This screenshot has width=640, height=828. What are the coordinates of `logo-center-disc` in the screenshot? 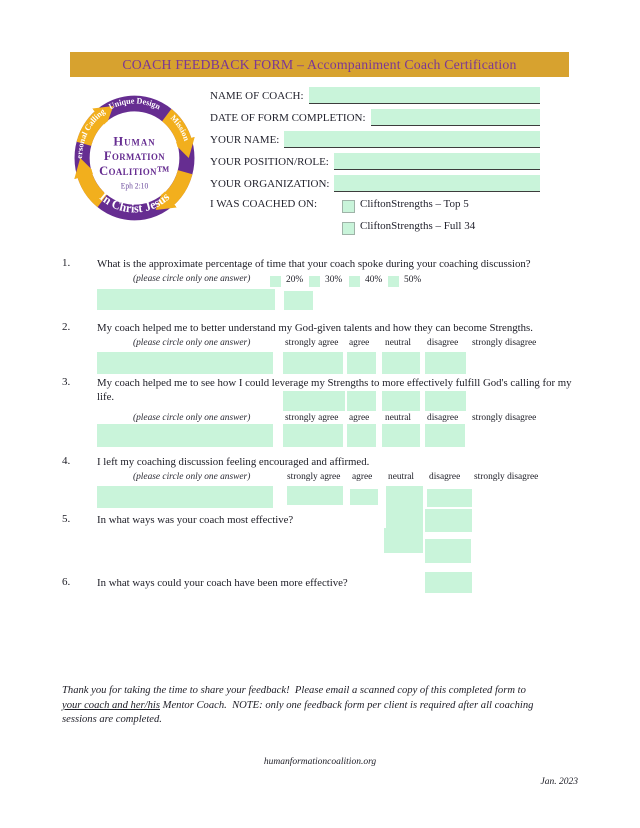 It's located at (134, 158).